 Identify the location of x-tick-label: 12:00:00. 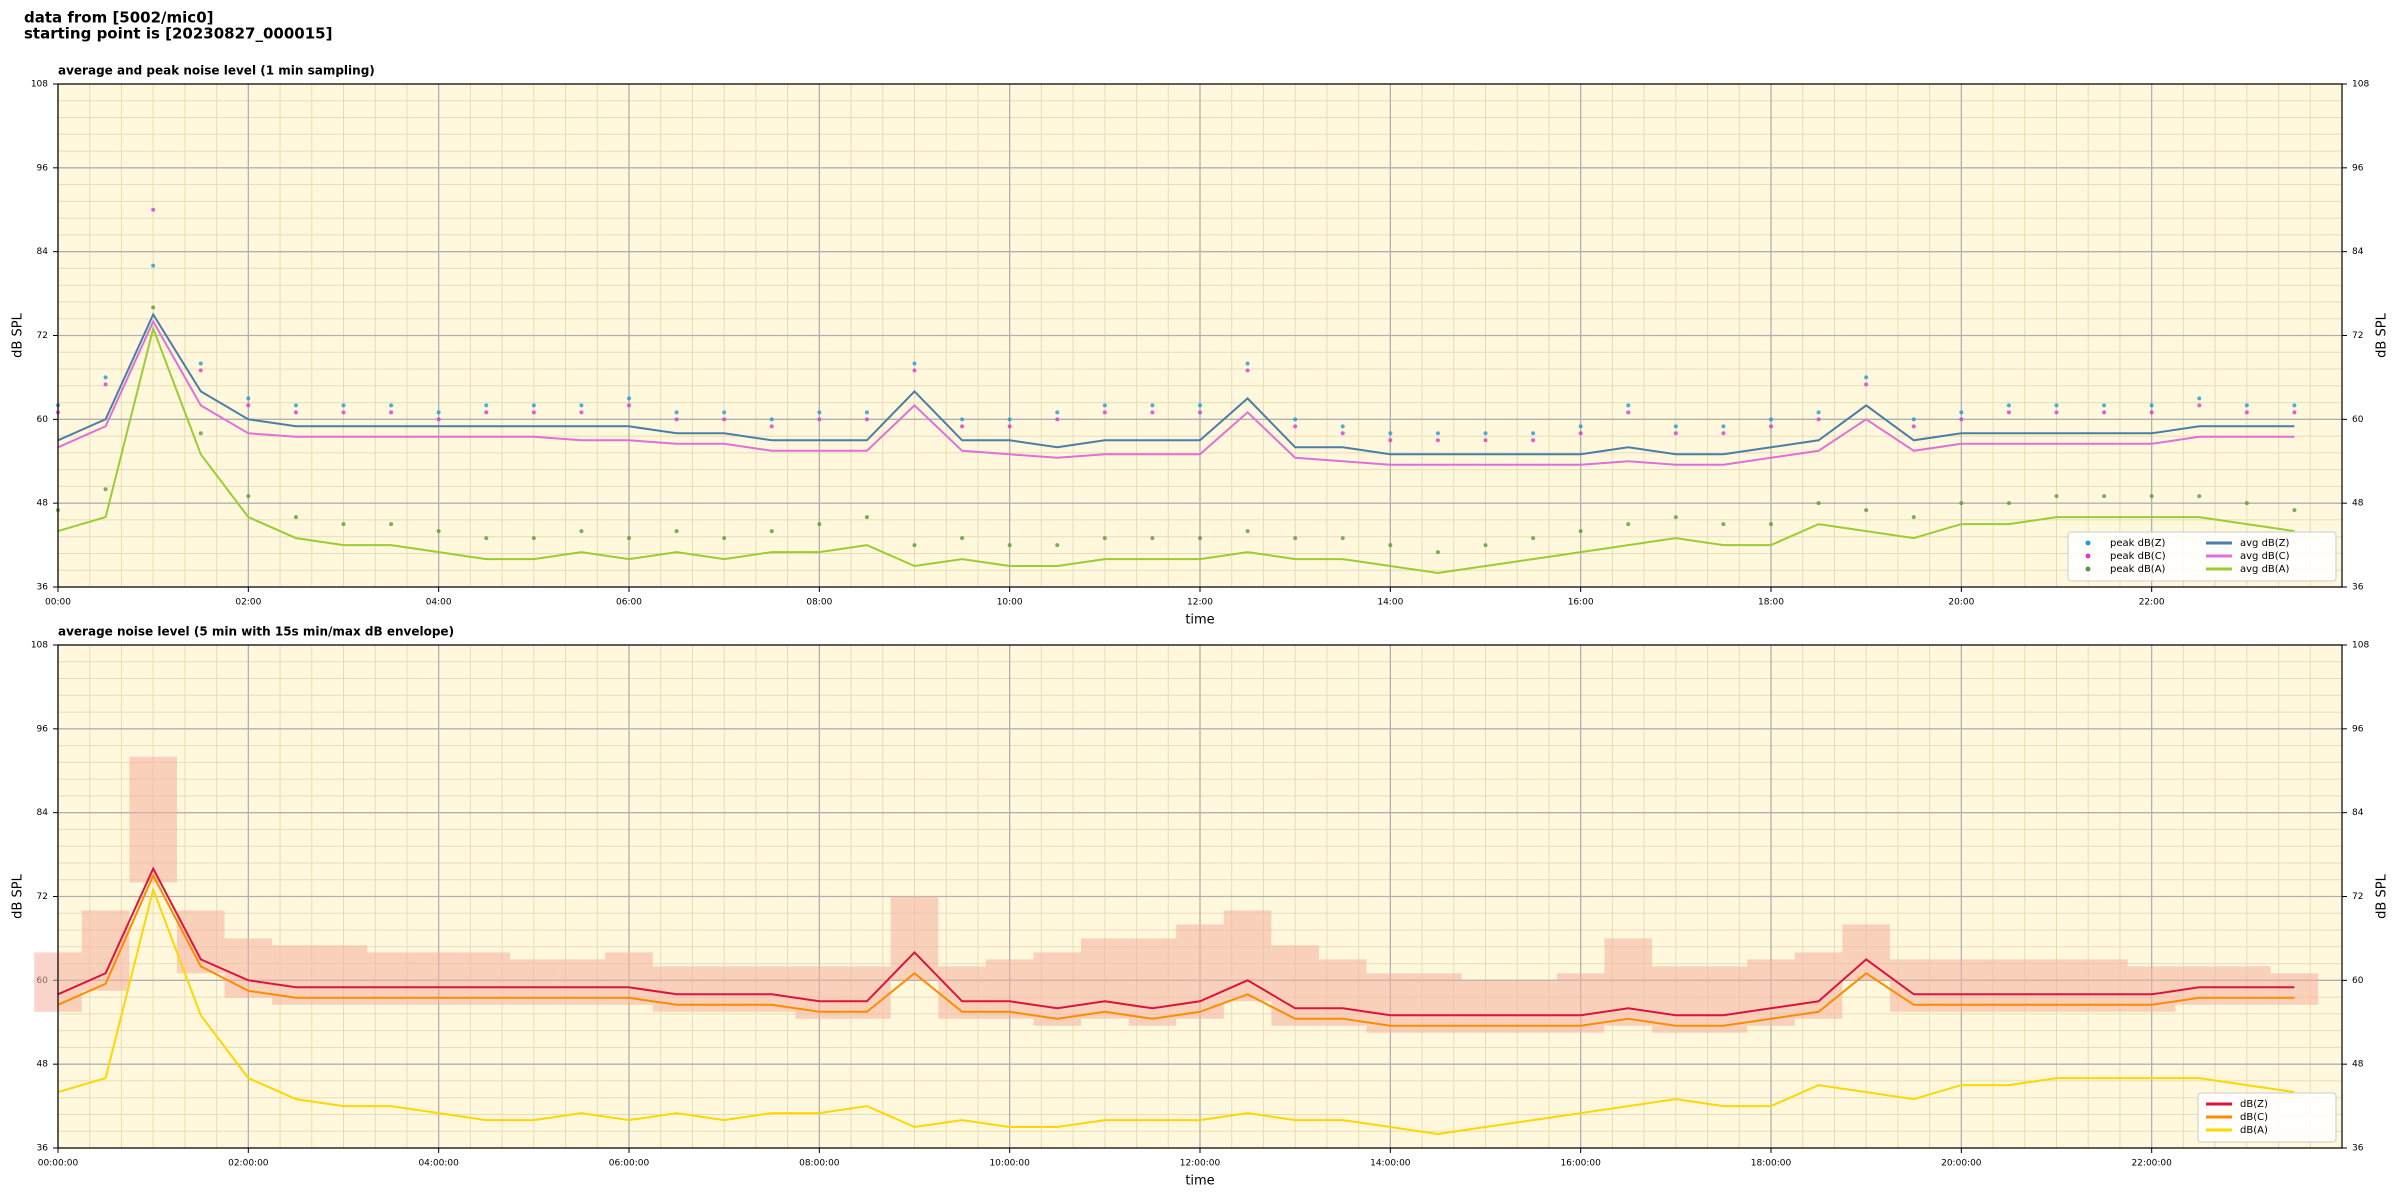
(1200, 1164).